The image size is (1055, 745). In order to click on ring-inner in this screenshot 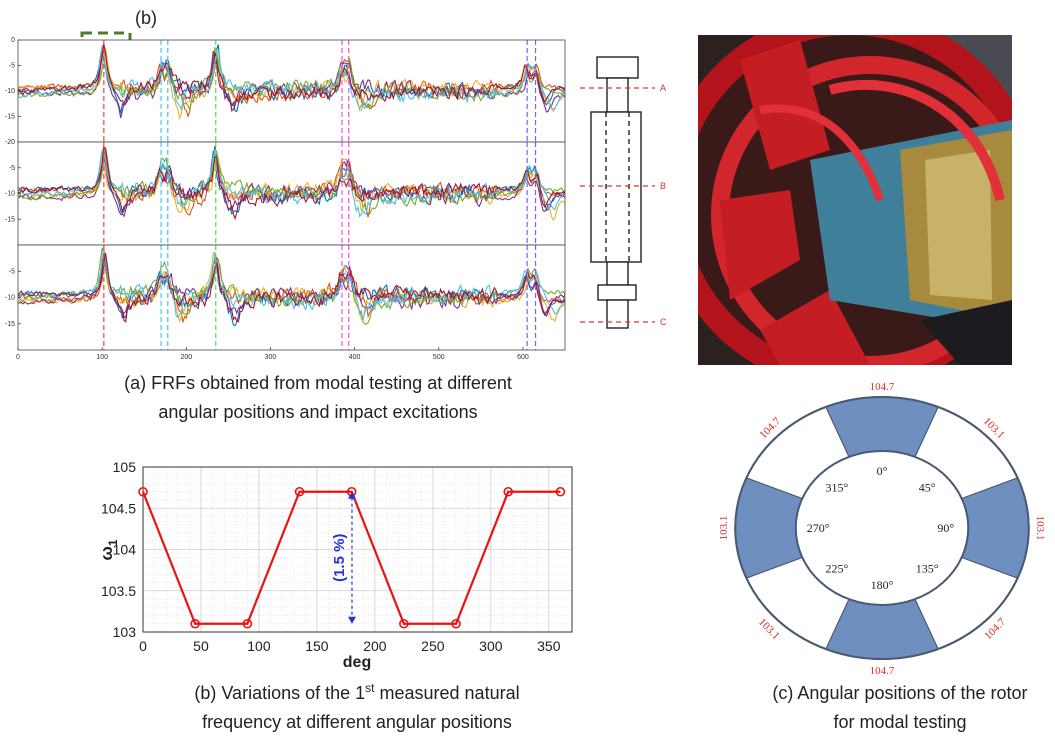, I will do `click(882, 528)`.